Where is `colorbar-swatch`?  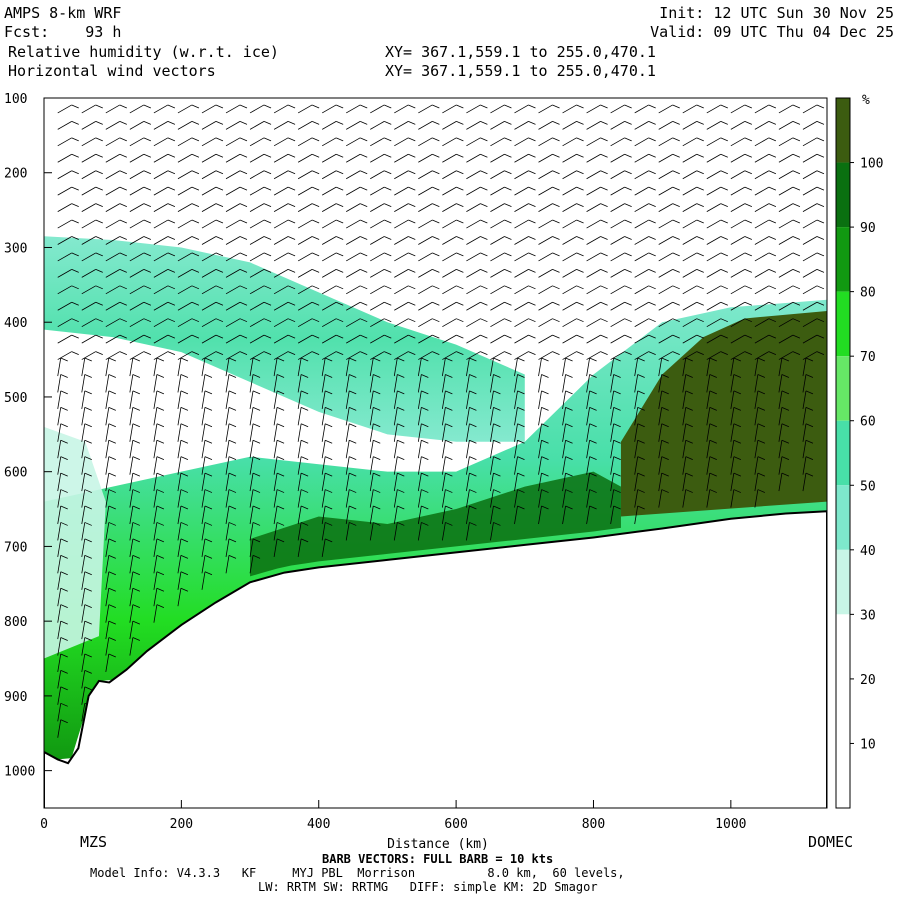 colorbar-swatch is located at coordinates (843, 517).